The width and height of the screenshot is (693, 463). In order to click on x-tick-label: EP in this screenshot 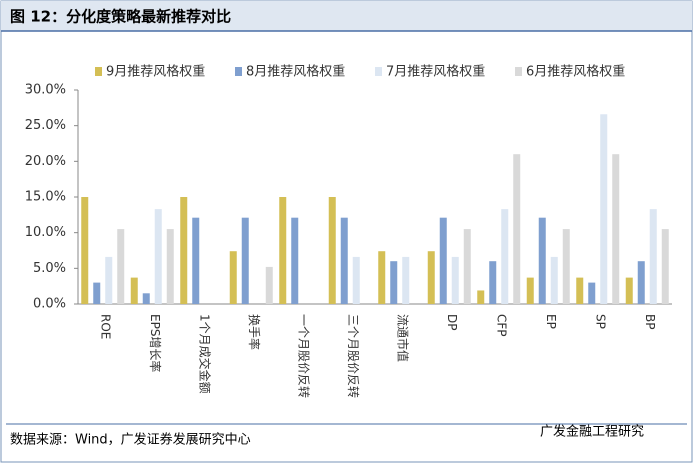, I will do `click(551, 321)`.